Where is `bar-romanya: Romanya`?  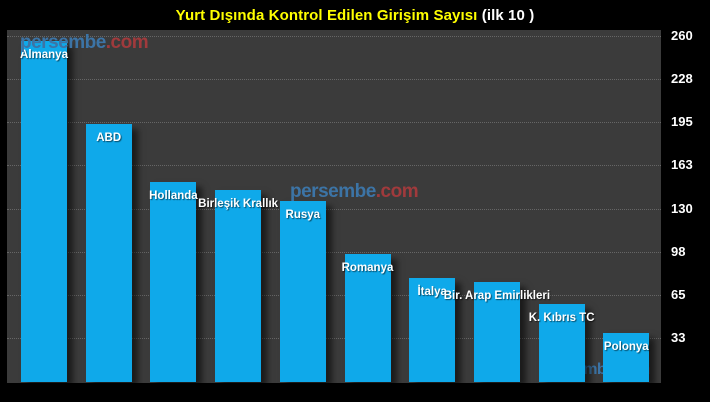
bar-romanya: Romanya is located at coordinates (367, 318).